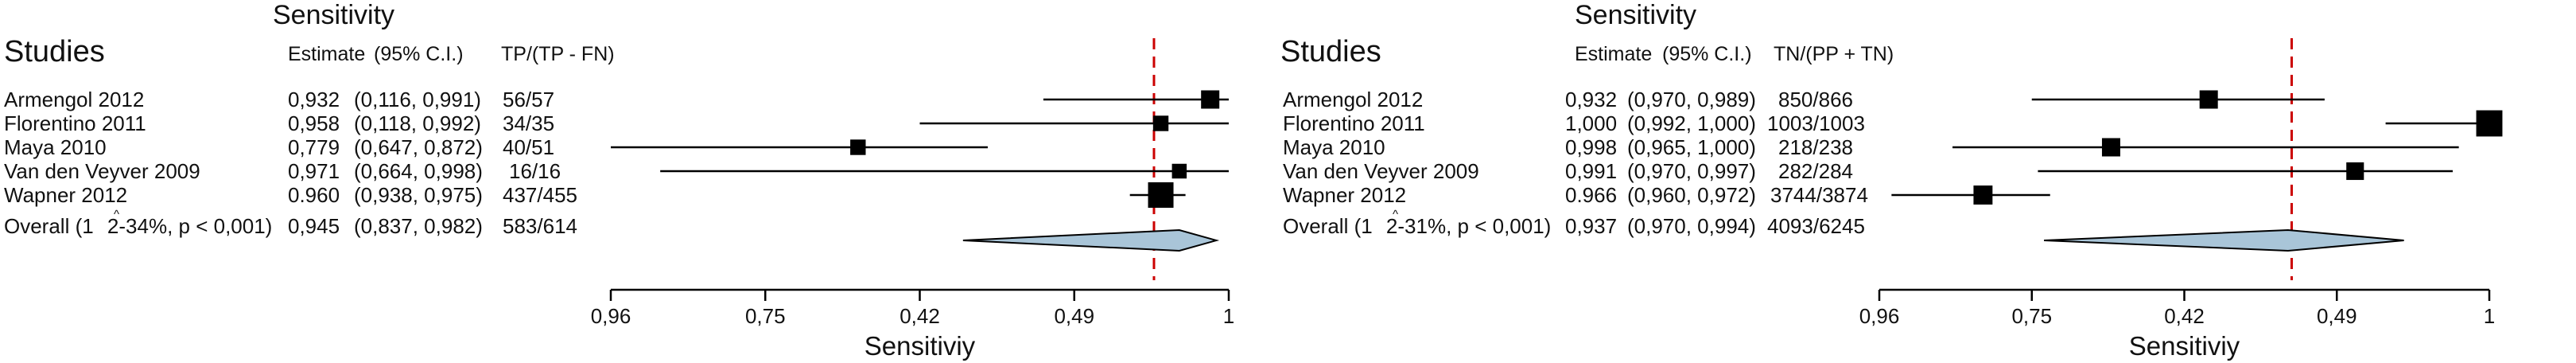 This screenshot has height=363, width=2576. What do you see at coordinates (1691, 123) in the screenshot?
I see `study-ci: (0,992, 1,000)` at bounding box center [1691, 123].